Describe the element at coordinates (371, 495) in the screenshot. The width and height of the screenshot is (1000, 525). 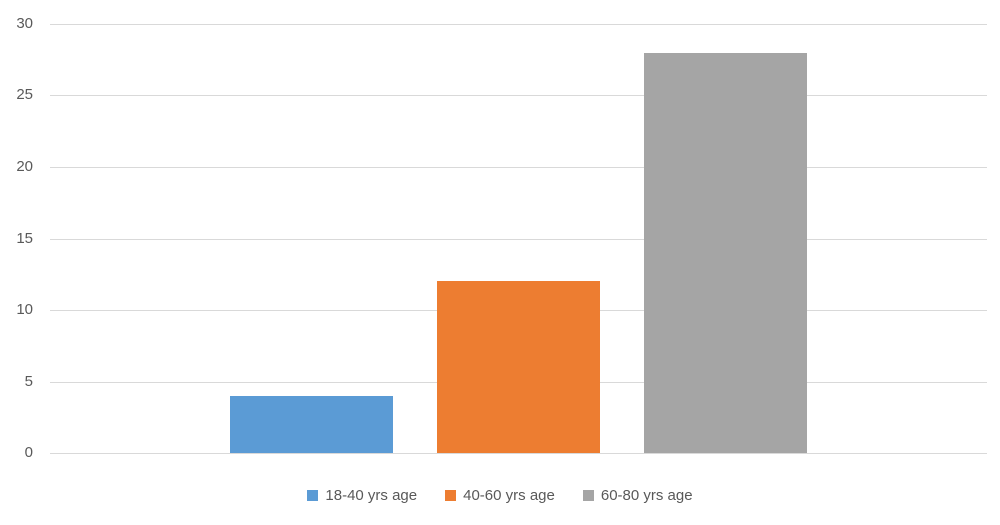
I see `legend-label: 18-40 yrs age` at that location.